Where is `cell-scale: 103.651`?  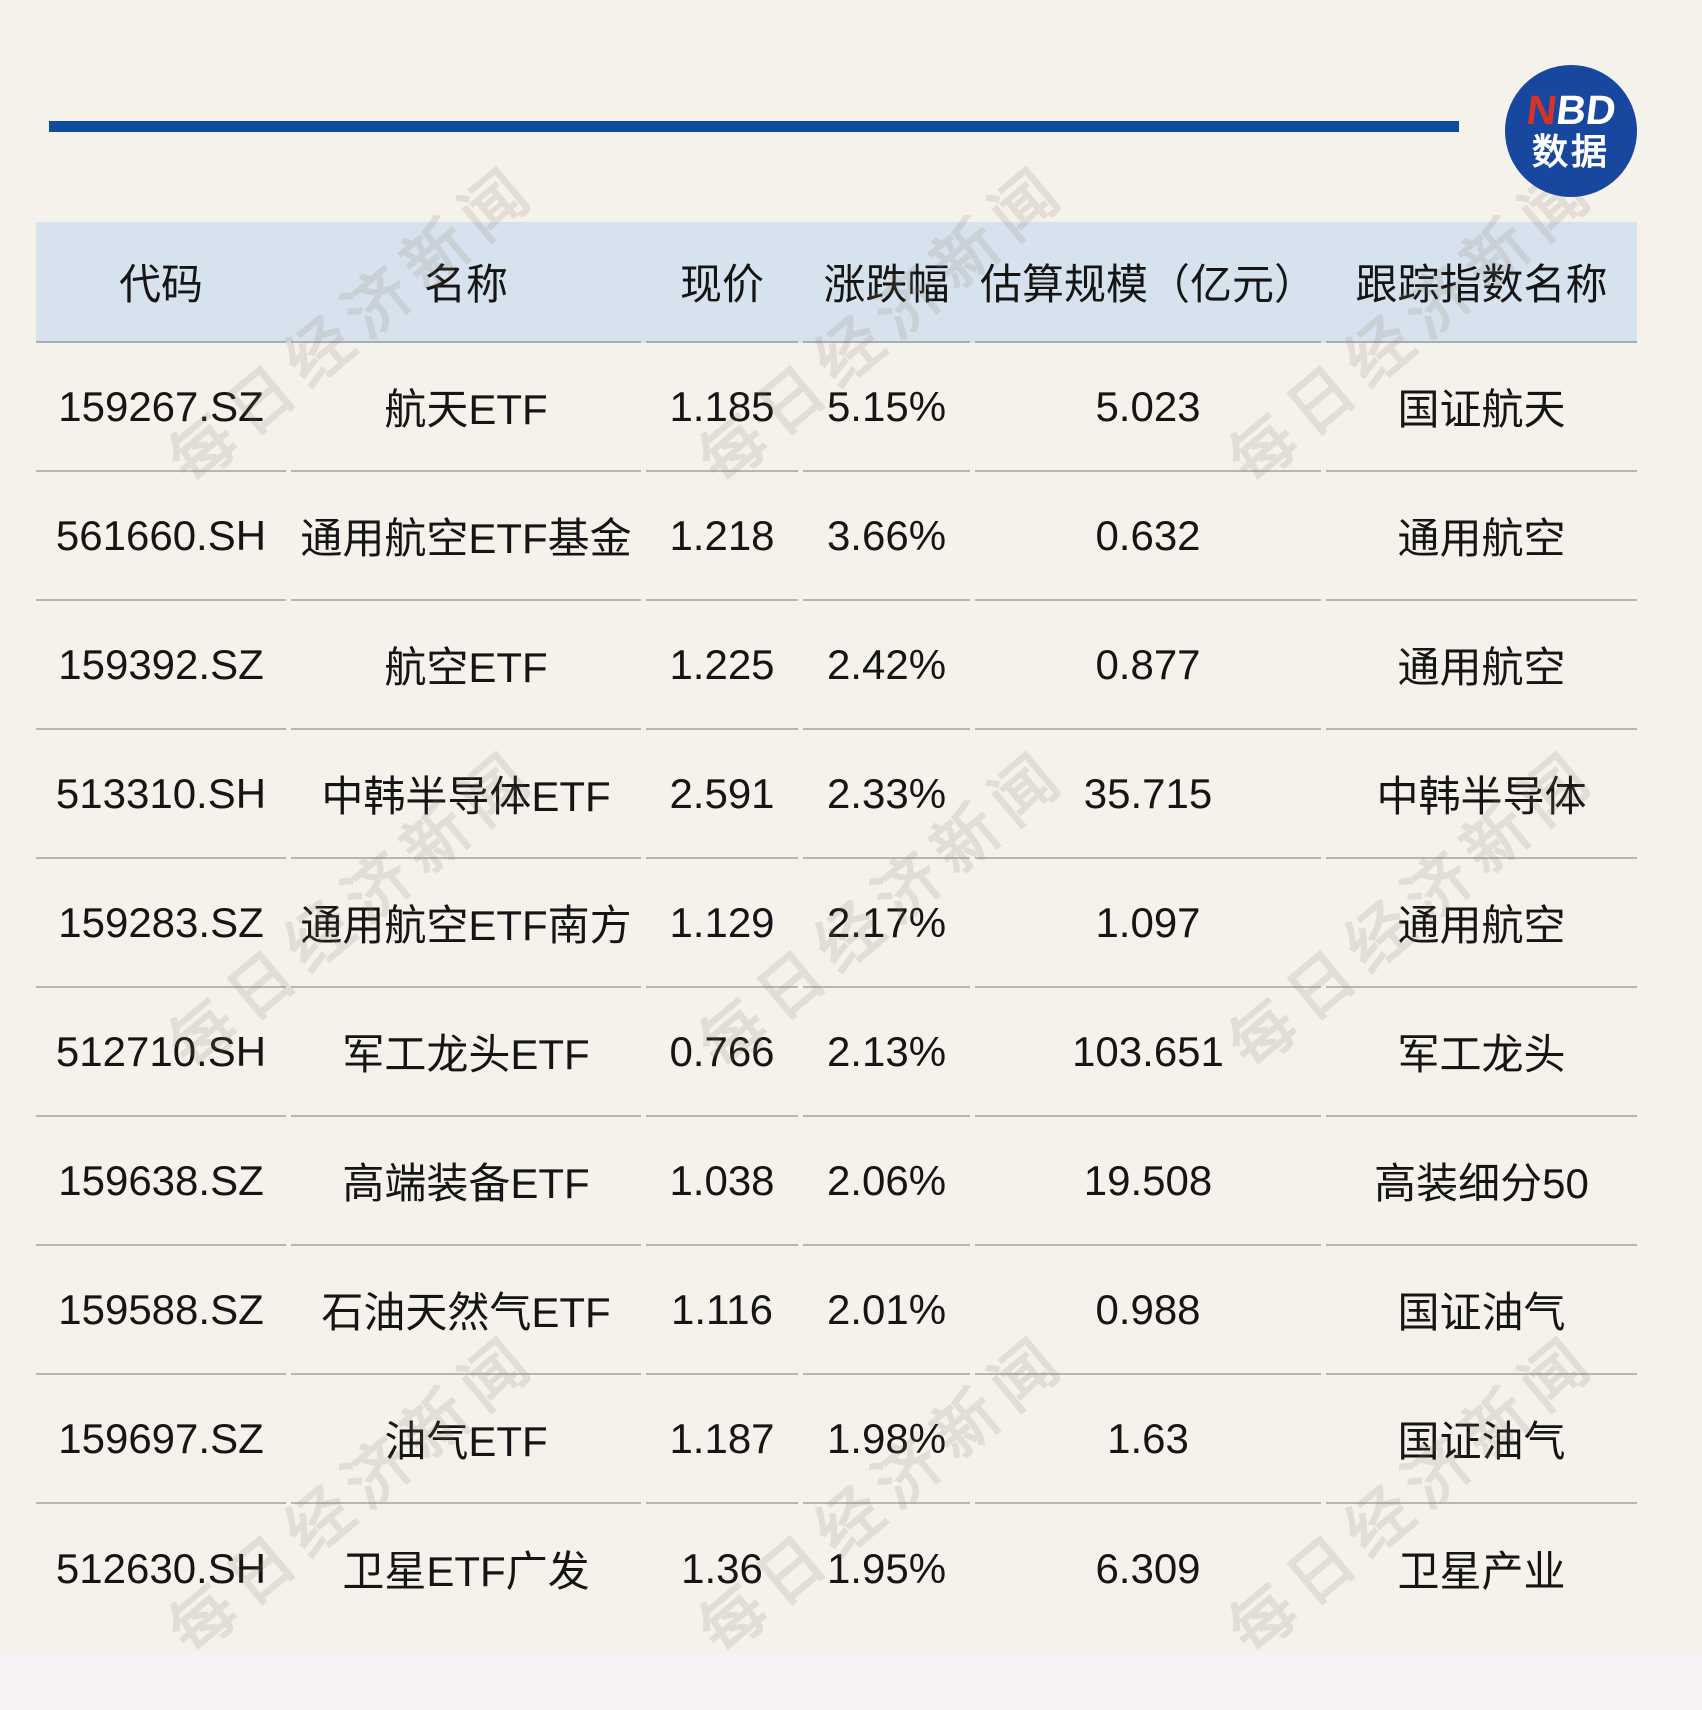
cell-scale: 103.651 is located at coordinates (1148, 1052).